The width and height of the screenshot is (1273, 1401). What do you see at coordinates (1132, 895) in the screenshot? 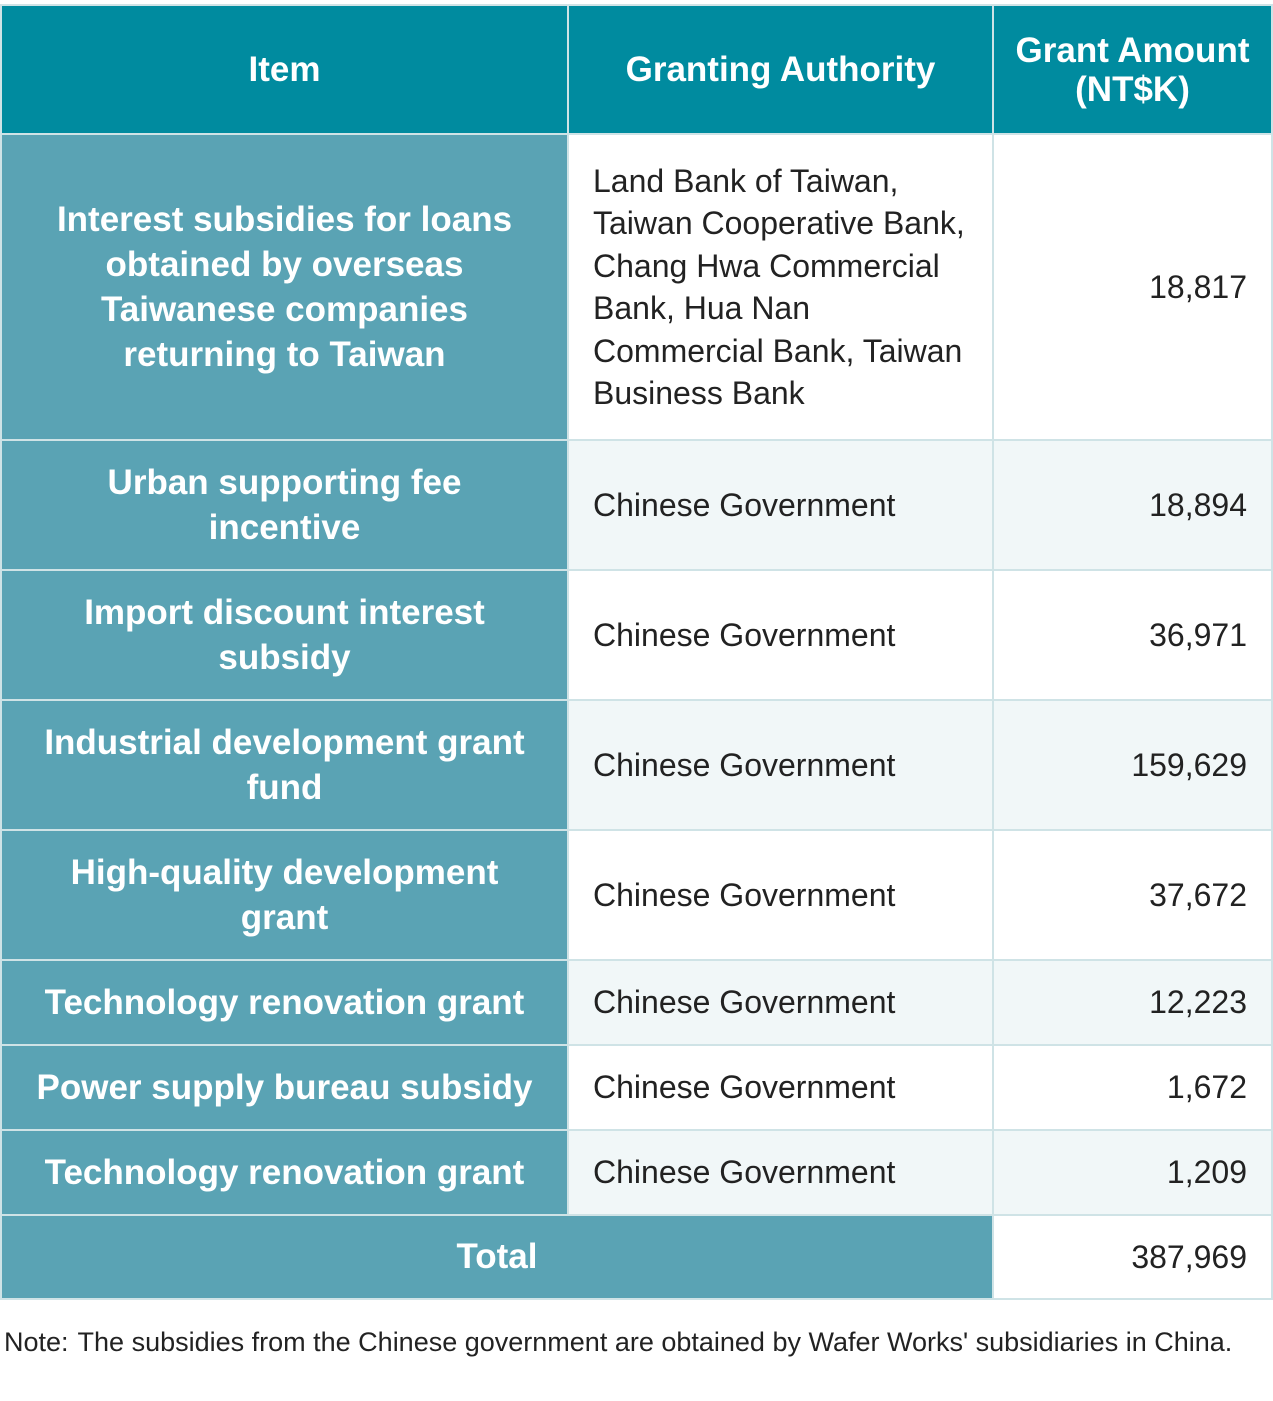
I see `amount-cell: 37,672` at bounding box center [1132, 895].